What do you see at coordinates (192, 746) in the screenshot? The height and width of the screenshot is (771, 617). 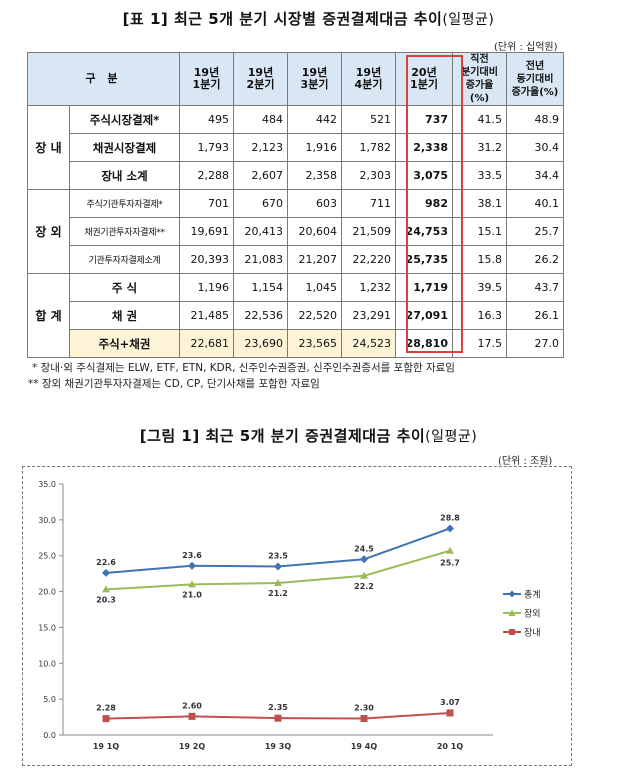 I see `x-tick-label: 19 2Q` at bounding box center [192, 746].